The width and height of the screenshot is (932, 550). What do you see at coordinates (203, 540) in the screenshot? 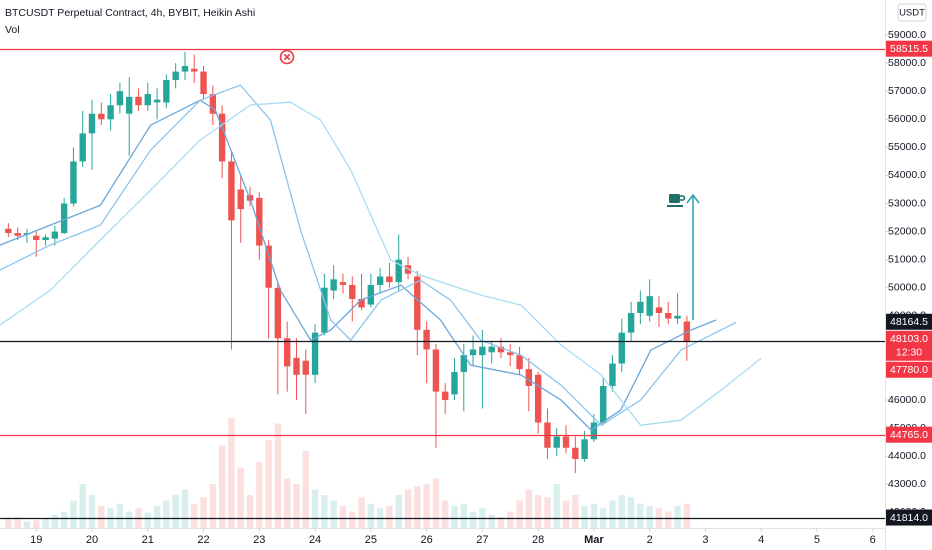
I see `x-tick-label: 22` at bounding box center [203, 540].